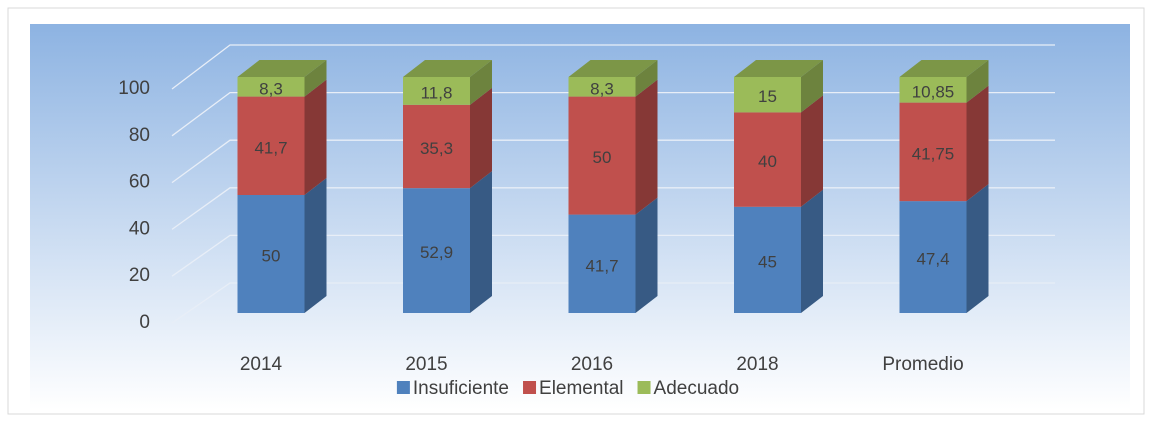 Image resolution: width=1151 pixels, height=427 pixels. Describe the element at coordinates (592, 364) in the screenshot. I see `x-tick-label: 2016` at that location.